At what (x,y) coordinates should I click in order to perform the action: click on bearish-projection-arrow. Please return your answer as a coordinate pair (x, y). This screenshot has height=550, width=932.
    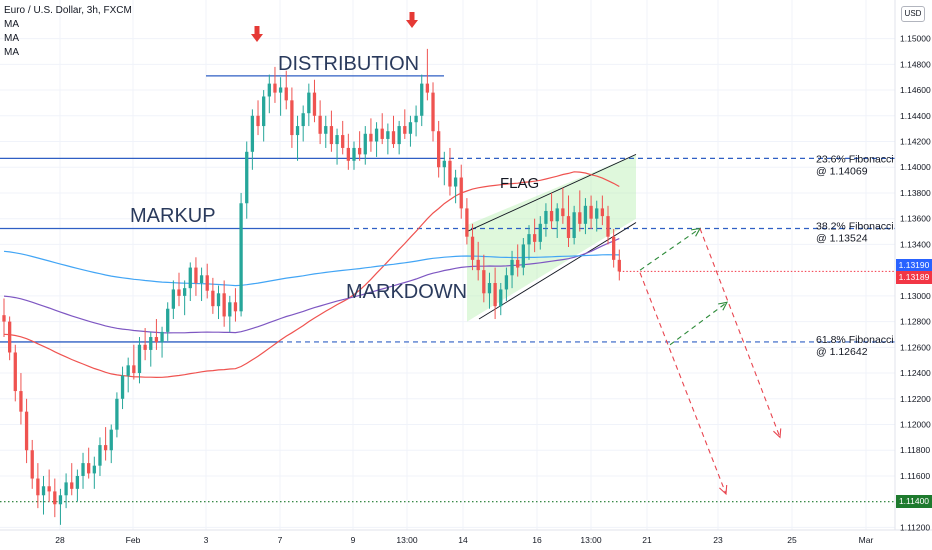
    Looking at the image, I should click on (683, 383).